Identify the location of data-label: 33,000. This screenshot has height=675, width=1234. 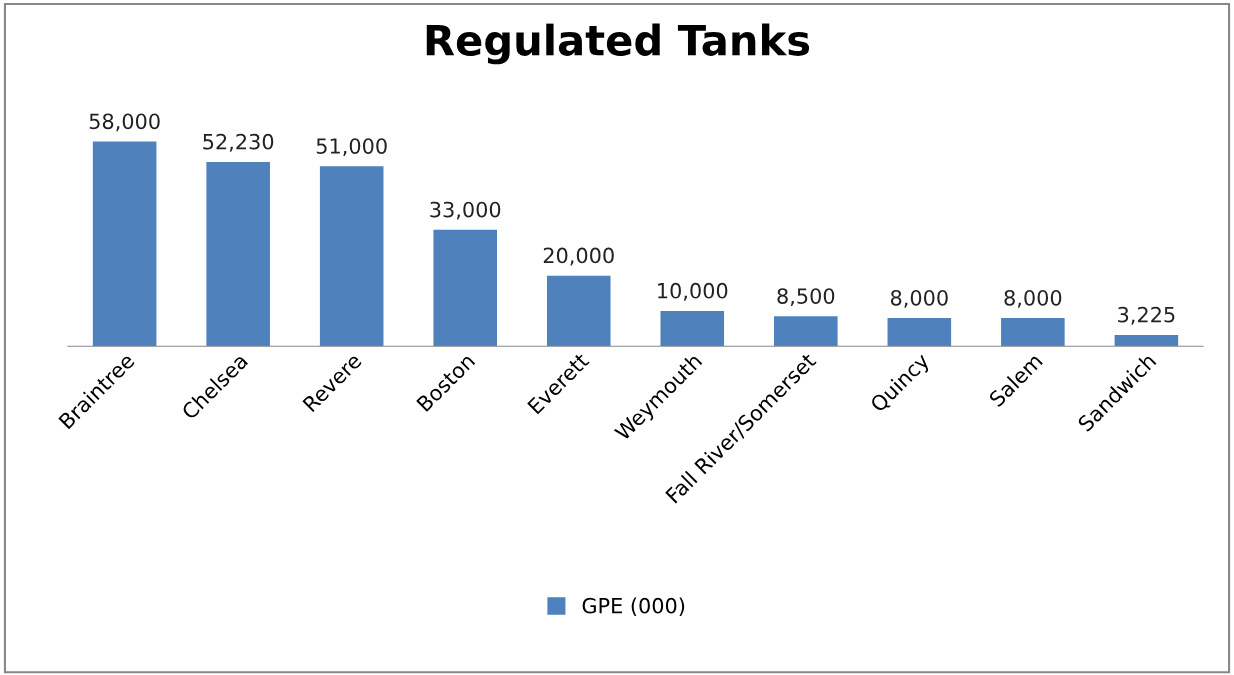
(465, 210).